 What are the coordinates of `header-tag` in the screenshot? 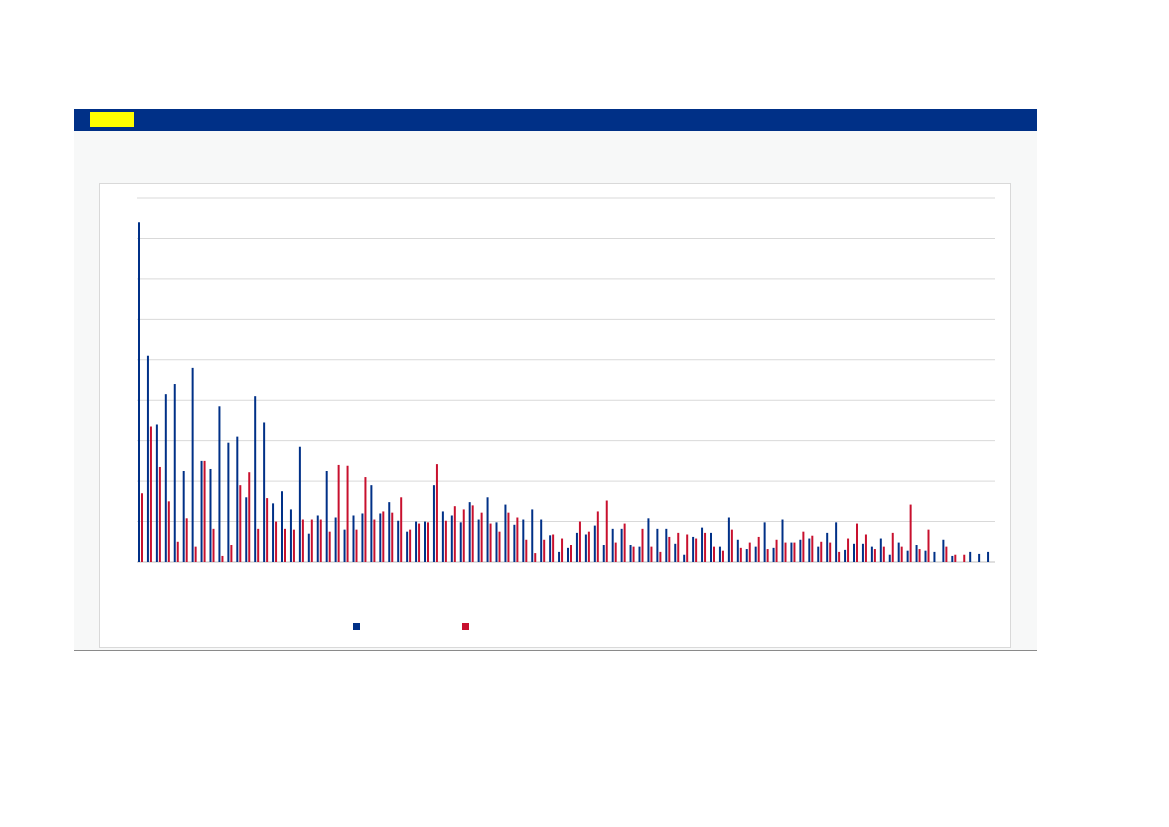 It's located at (112, 119).